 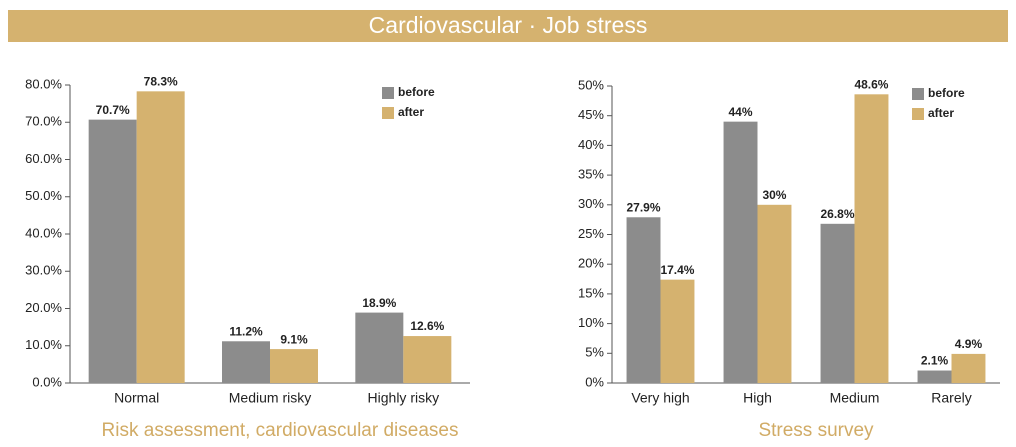 I want to click on y-tick-label: 50%, so click(x=591, y=84).